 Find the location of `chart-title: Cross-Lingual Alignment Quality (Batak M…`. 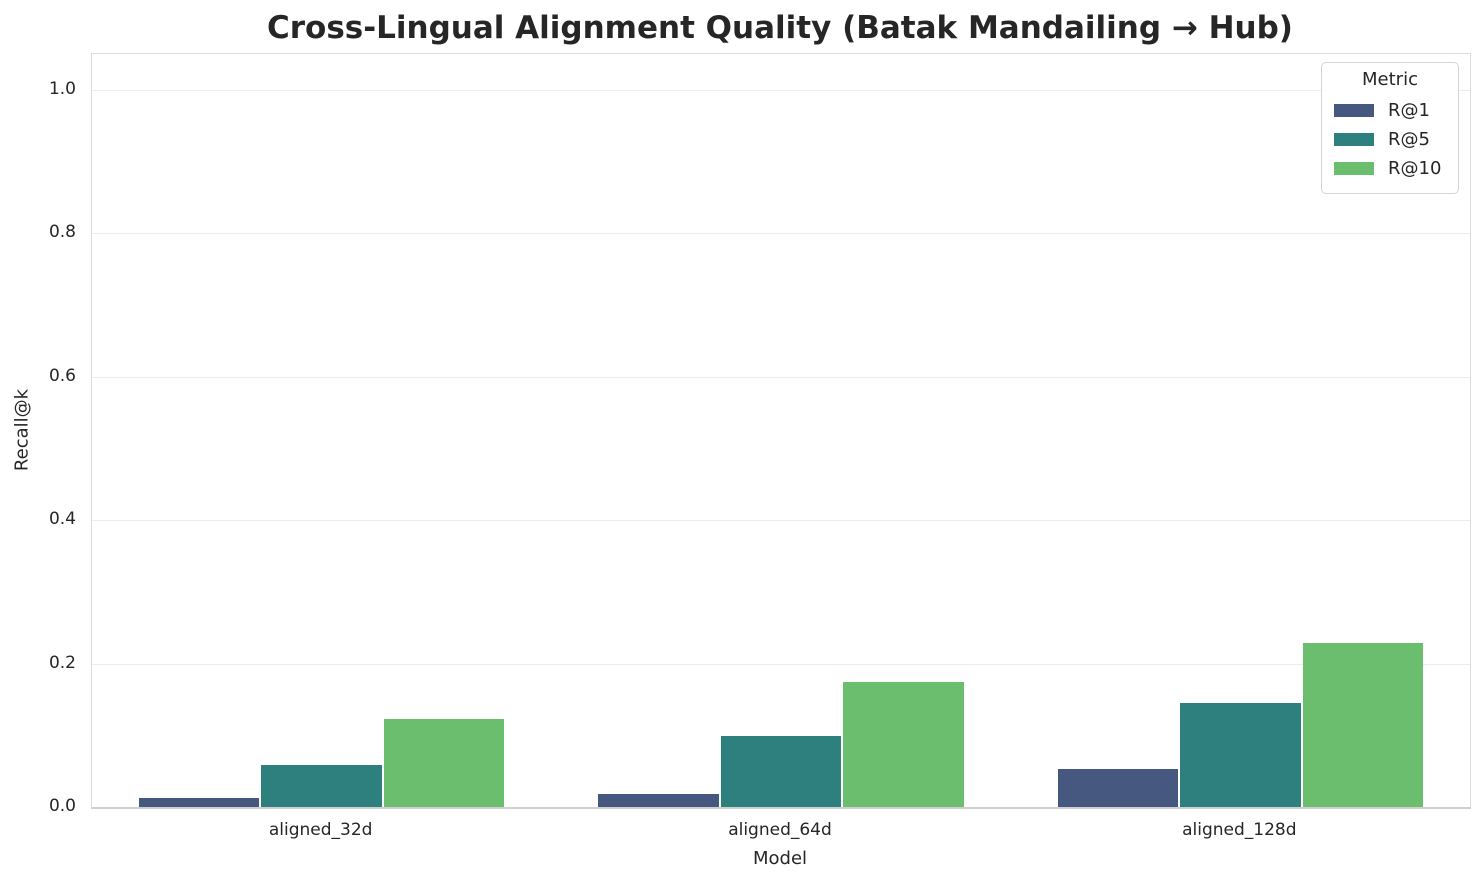

chart-title: Cross-Lingual Alignment Quality (Batak M… is located at coordinates (780, 28).